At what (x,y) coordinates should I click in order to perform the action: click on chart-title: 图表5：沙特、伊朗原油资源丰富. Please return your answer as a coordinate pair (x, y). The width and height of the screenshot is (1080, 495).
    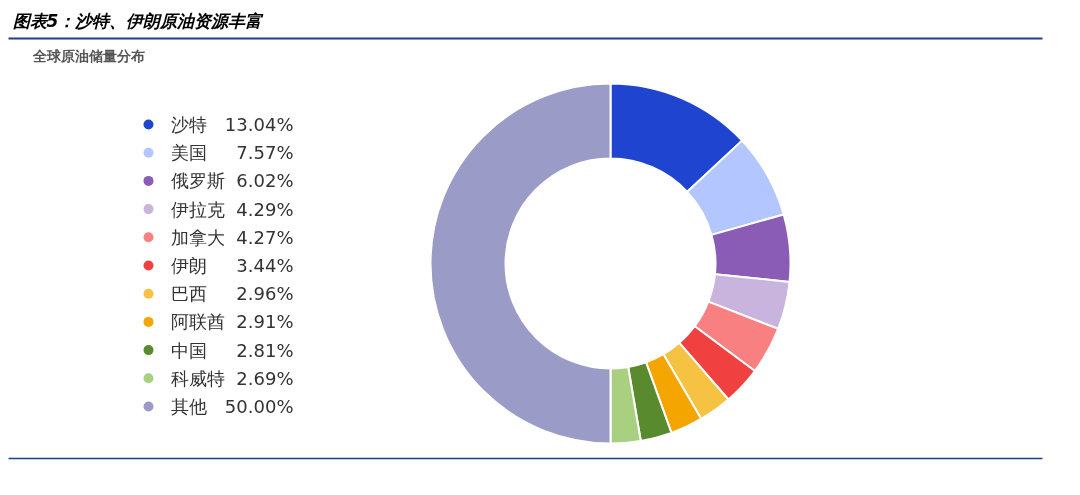
    Looking at the image, I should click on (138, 20).